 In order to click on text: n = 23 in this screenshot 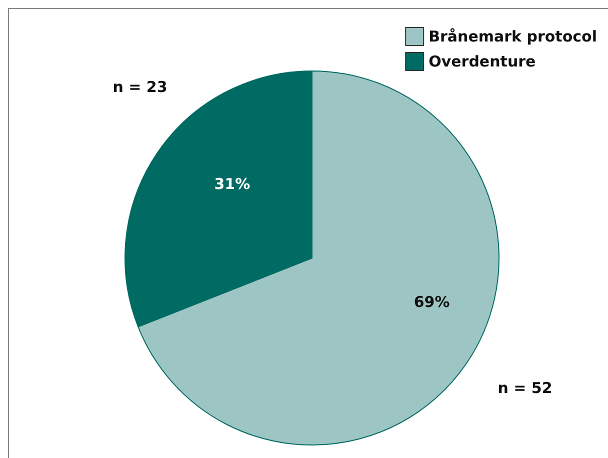, I will do `click(140, 87)`.